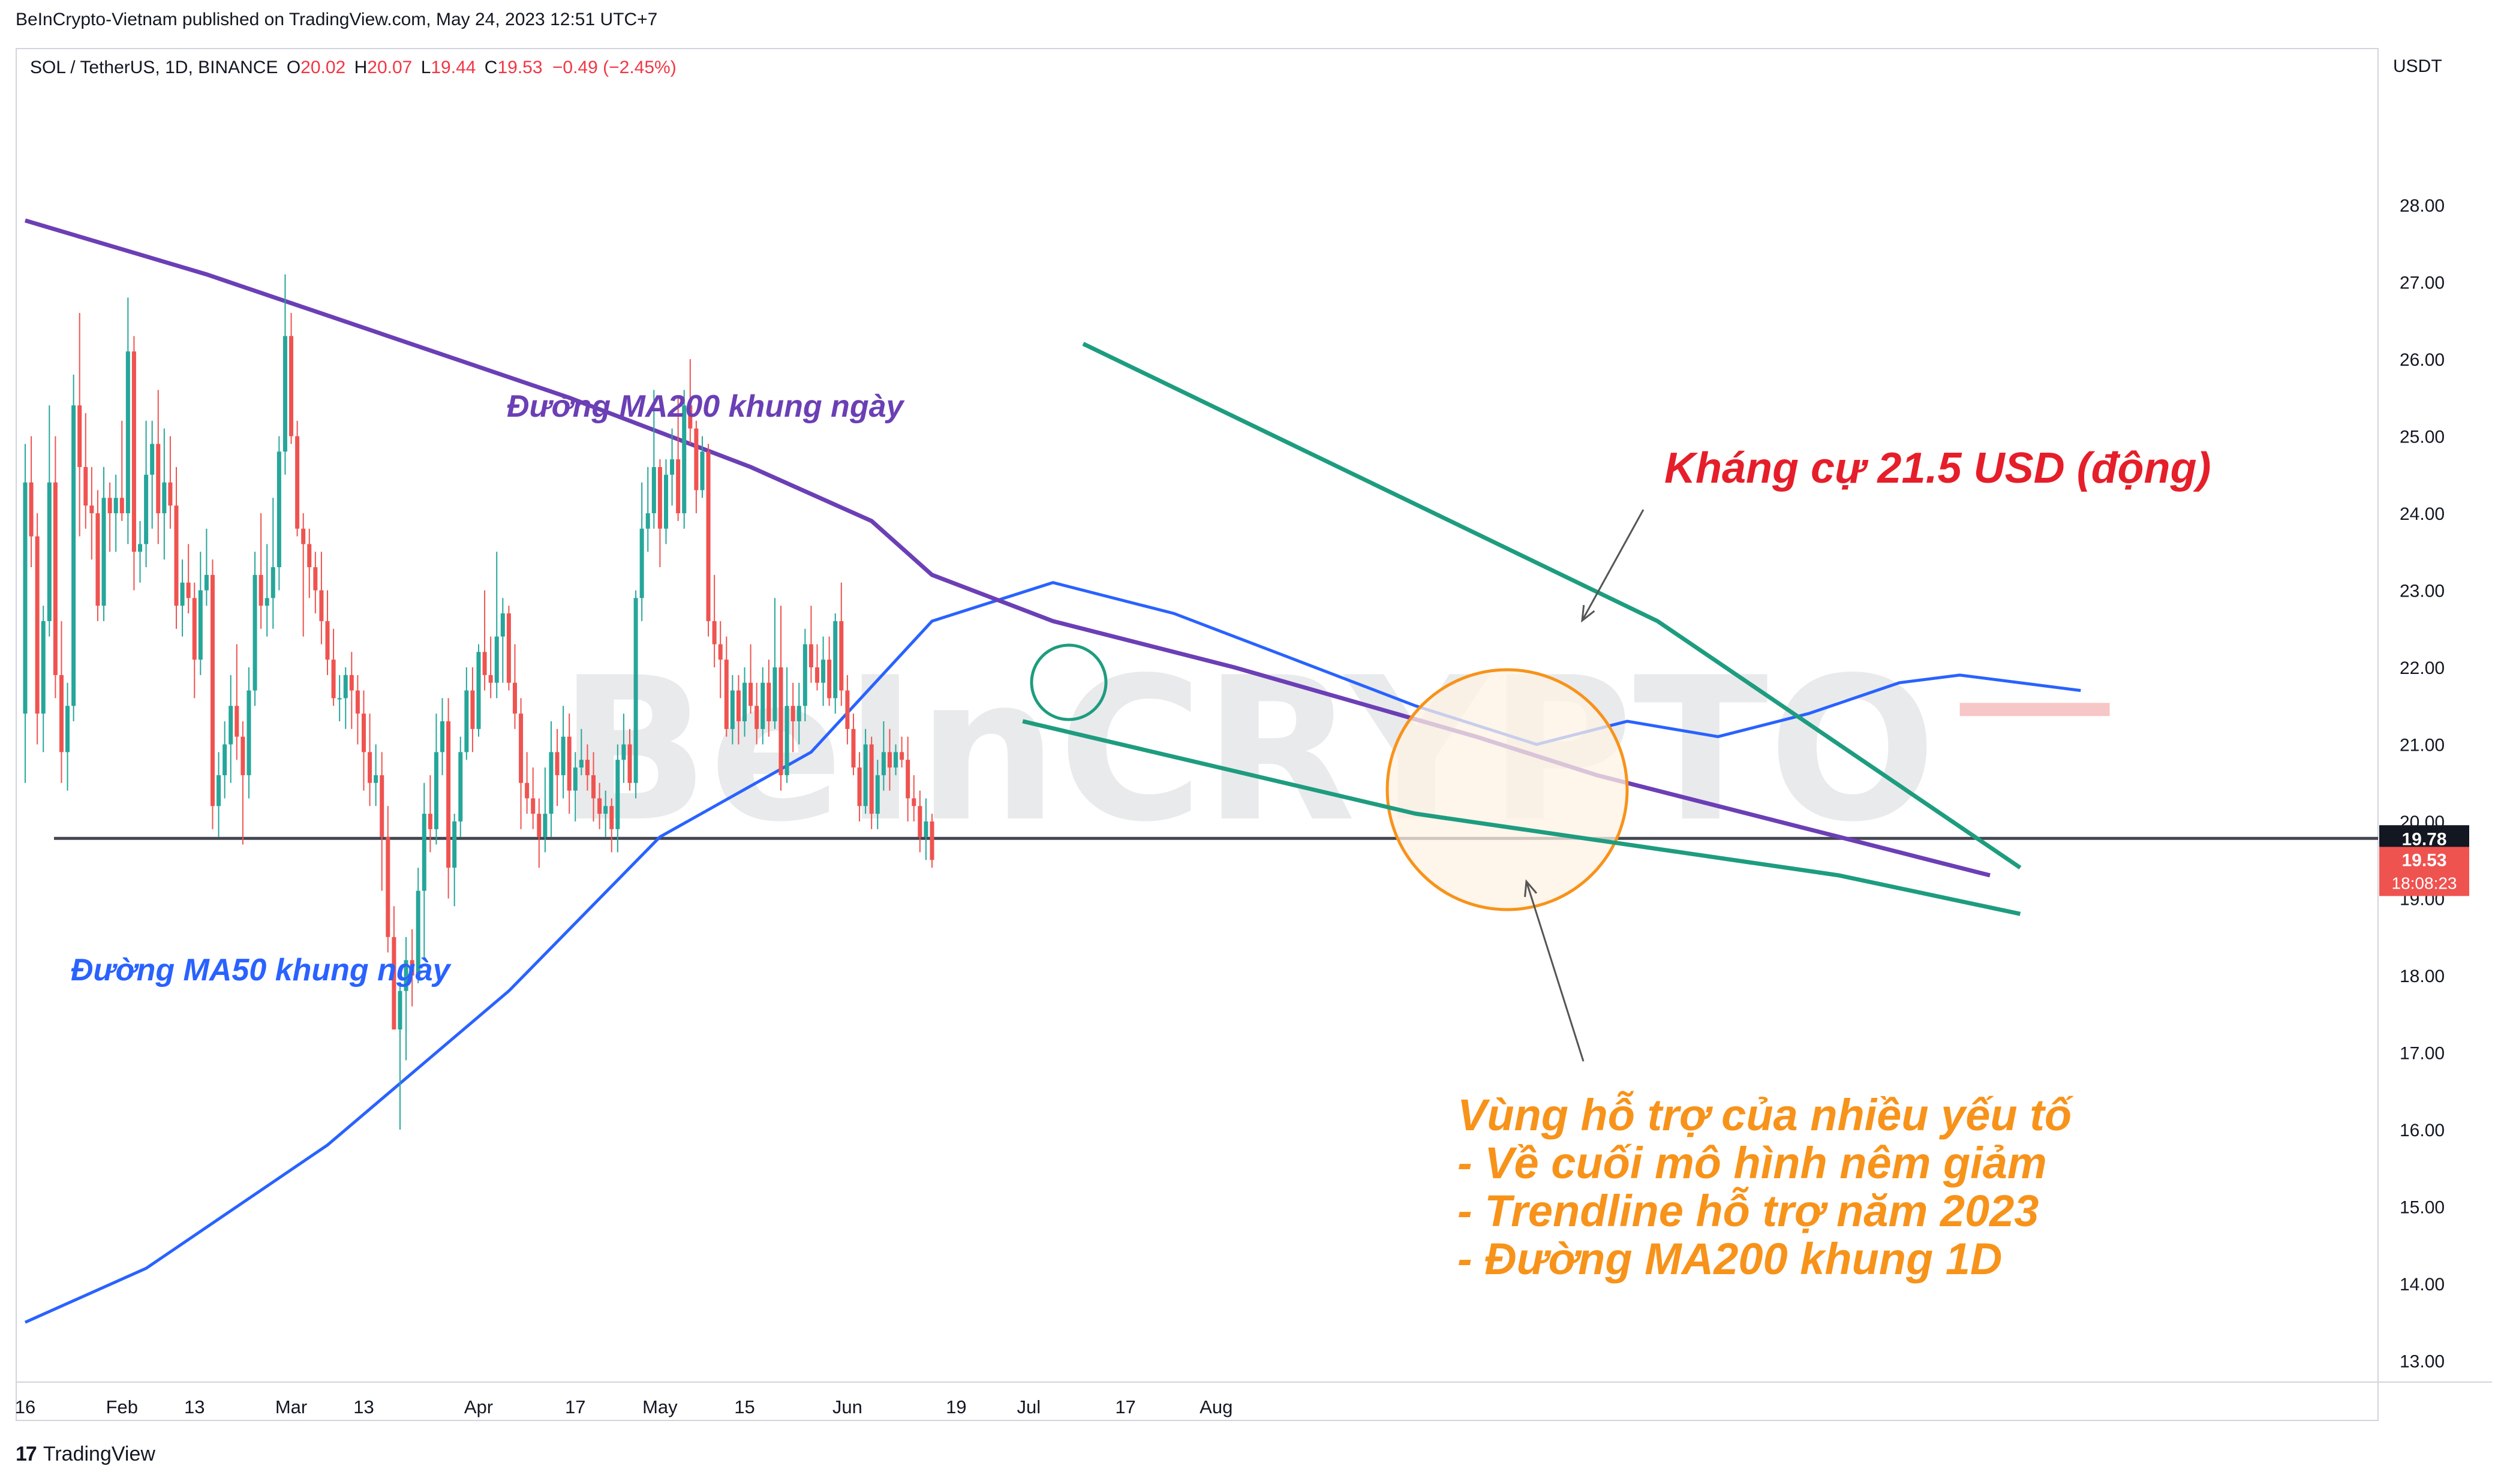 Image resolution: width=2495 pixels, height=1484 pixels. I want to click on resistance-zone, so click(2034, 710).